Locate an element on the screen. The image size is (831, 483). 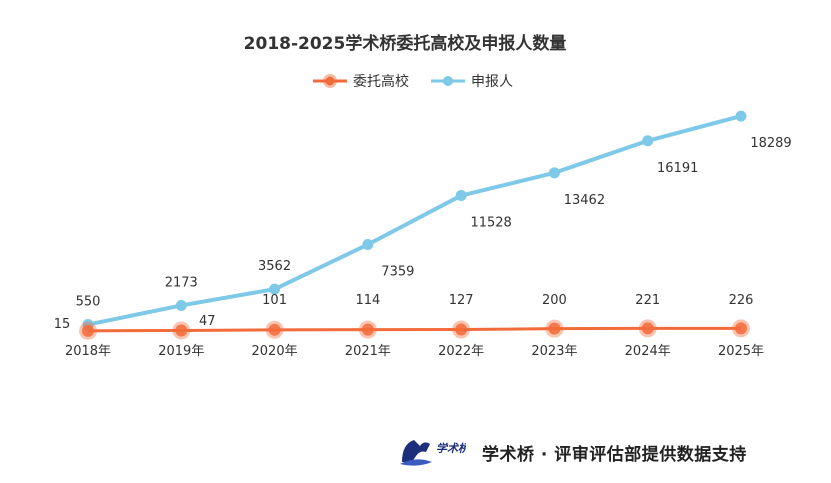
x-tick-label: 2018年 is located at coordinates (88, 351).